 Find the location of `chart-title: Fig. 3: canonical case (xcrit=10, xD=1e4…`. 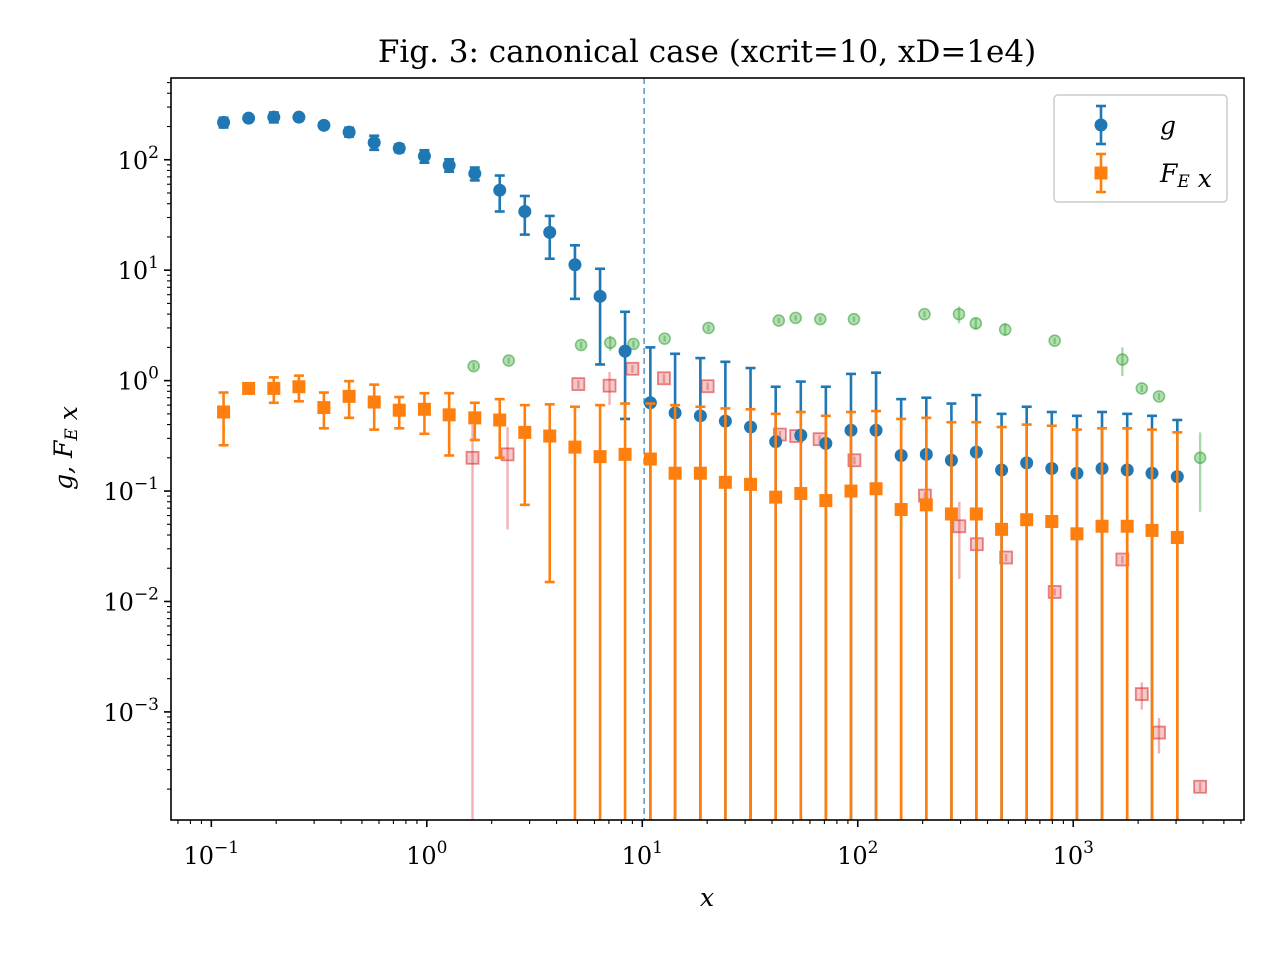

chart-title: Fig. 3: canonical case (xcrit=10, xD=1e4… is located at coordinates (707, 52).